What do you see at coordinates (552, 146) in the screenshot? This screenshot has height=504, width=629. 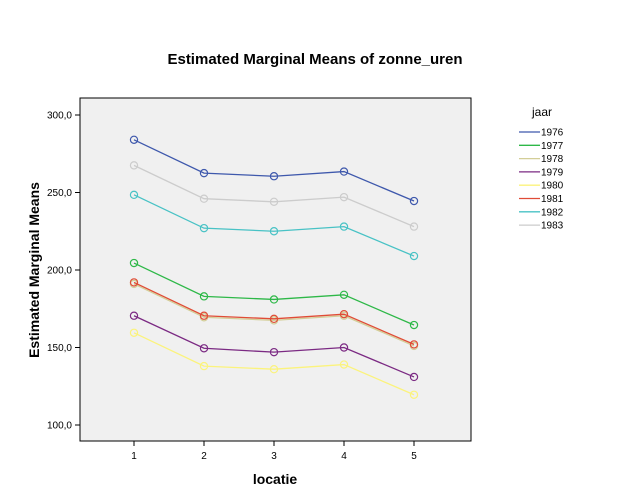 I see `legend-label: 1977` at bounding box center [552, 146].